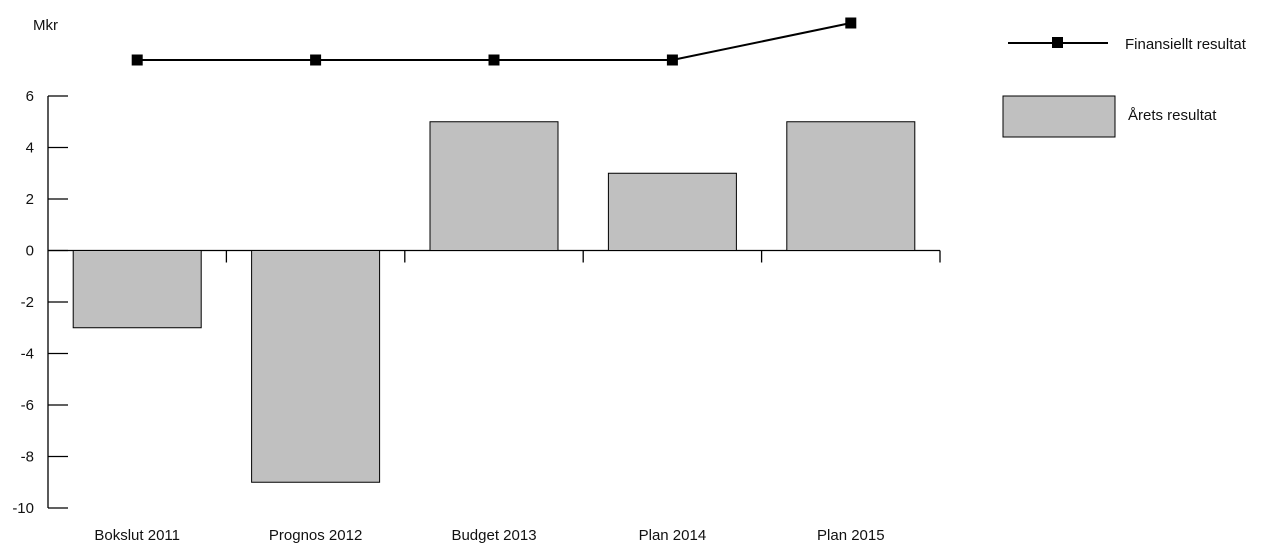 This screenshot has height=545, width=1267. Describe the element at coordinates (27, 302) in the screenshot. I see `y-tick-label: -2` at that location.